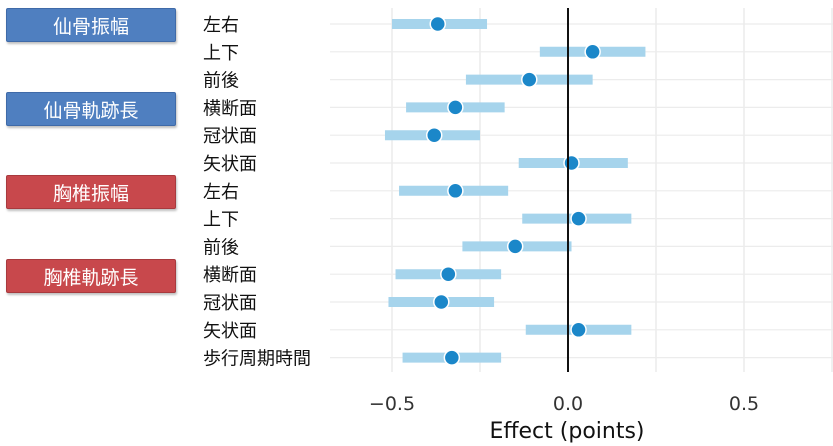 The height and width of the screenshot is (446, 833). Describe the element at coordinates (257, 359) in the screenshot. I see `row-label: 歩行周期時間` at that location.